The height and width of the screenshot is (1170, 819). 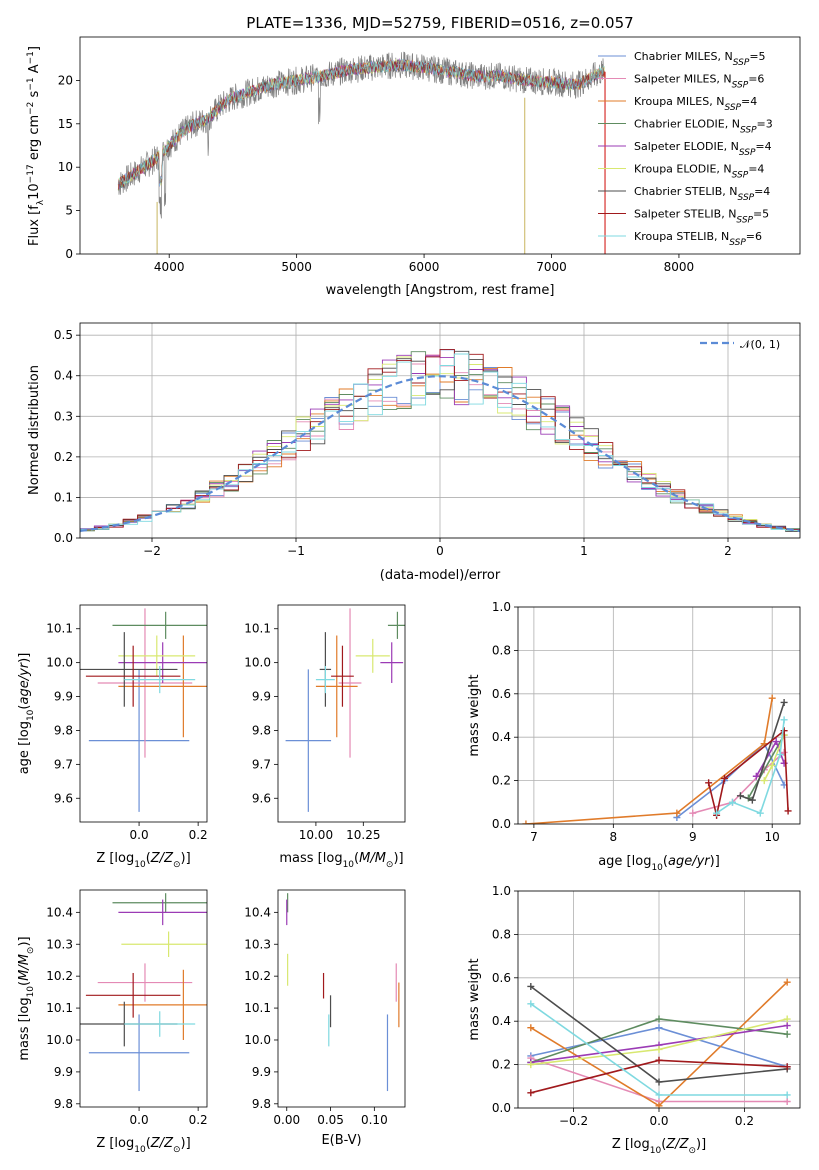 I want to click on ebv-xlabel: E(B-V), so click(x=341, y=1140).